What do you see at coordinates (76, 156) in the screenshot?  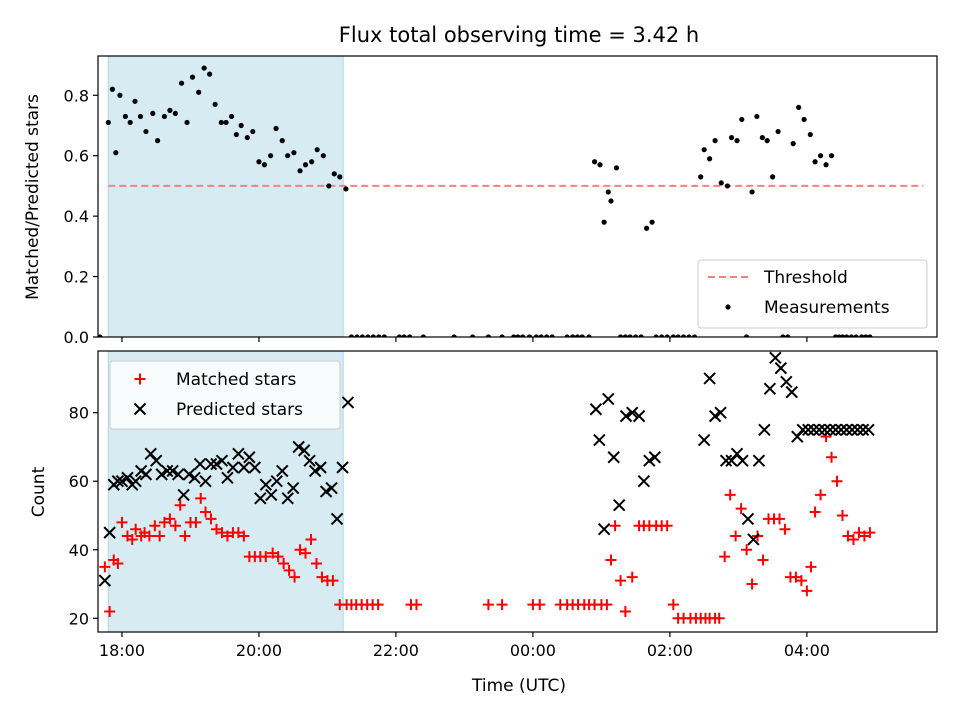 I see `y-tick-label: 0.6` at bounding box center [76, 156].